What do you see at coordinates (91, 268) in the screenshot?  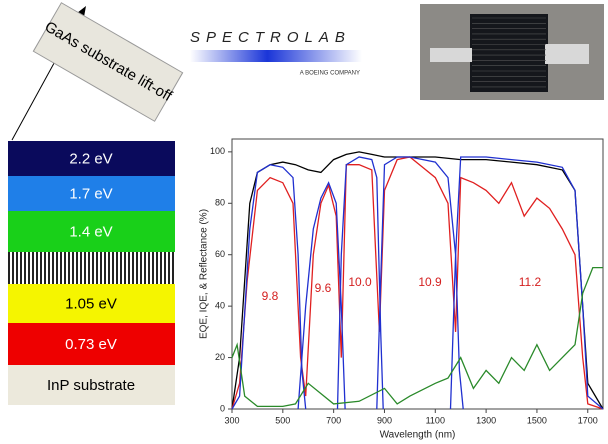 I see `tunnel-stripes` at bounding box center [91, 268].